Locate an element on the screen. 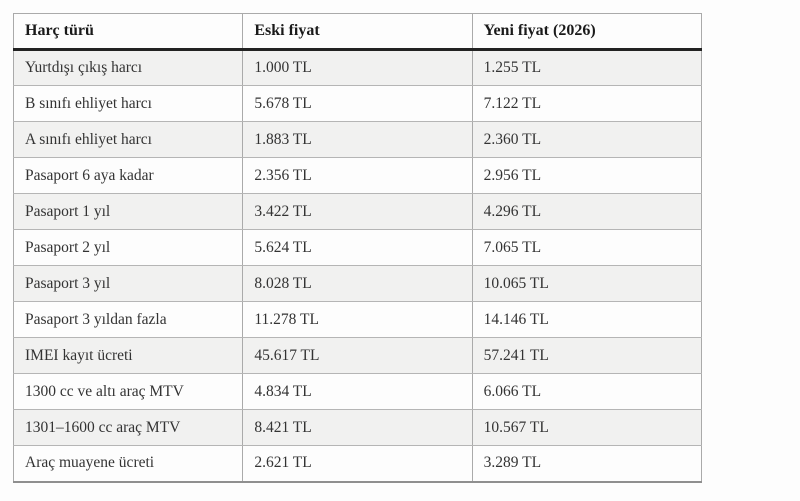  old-price-cell: 8.028 TL is located at coordinates (357, 283).